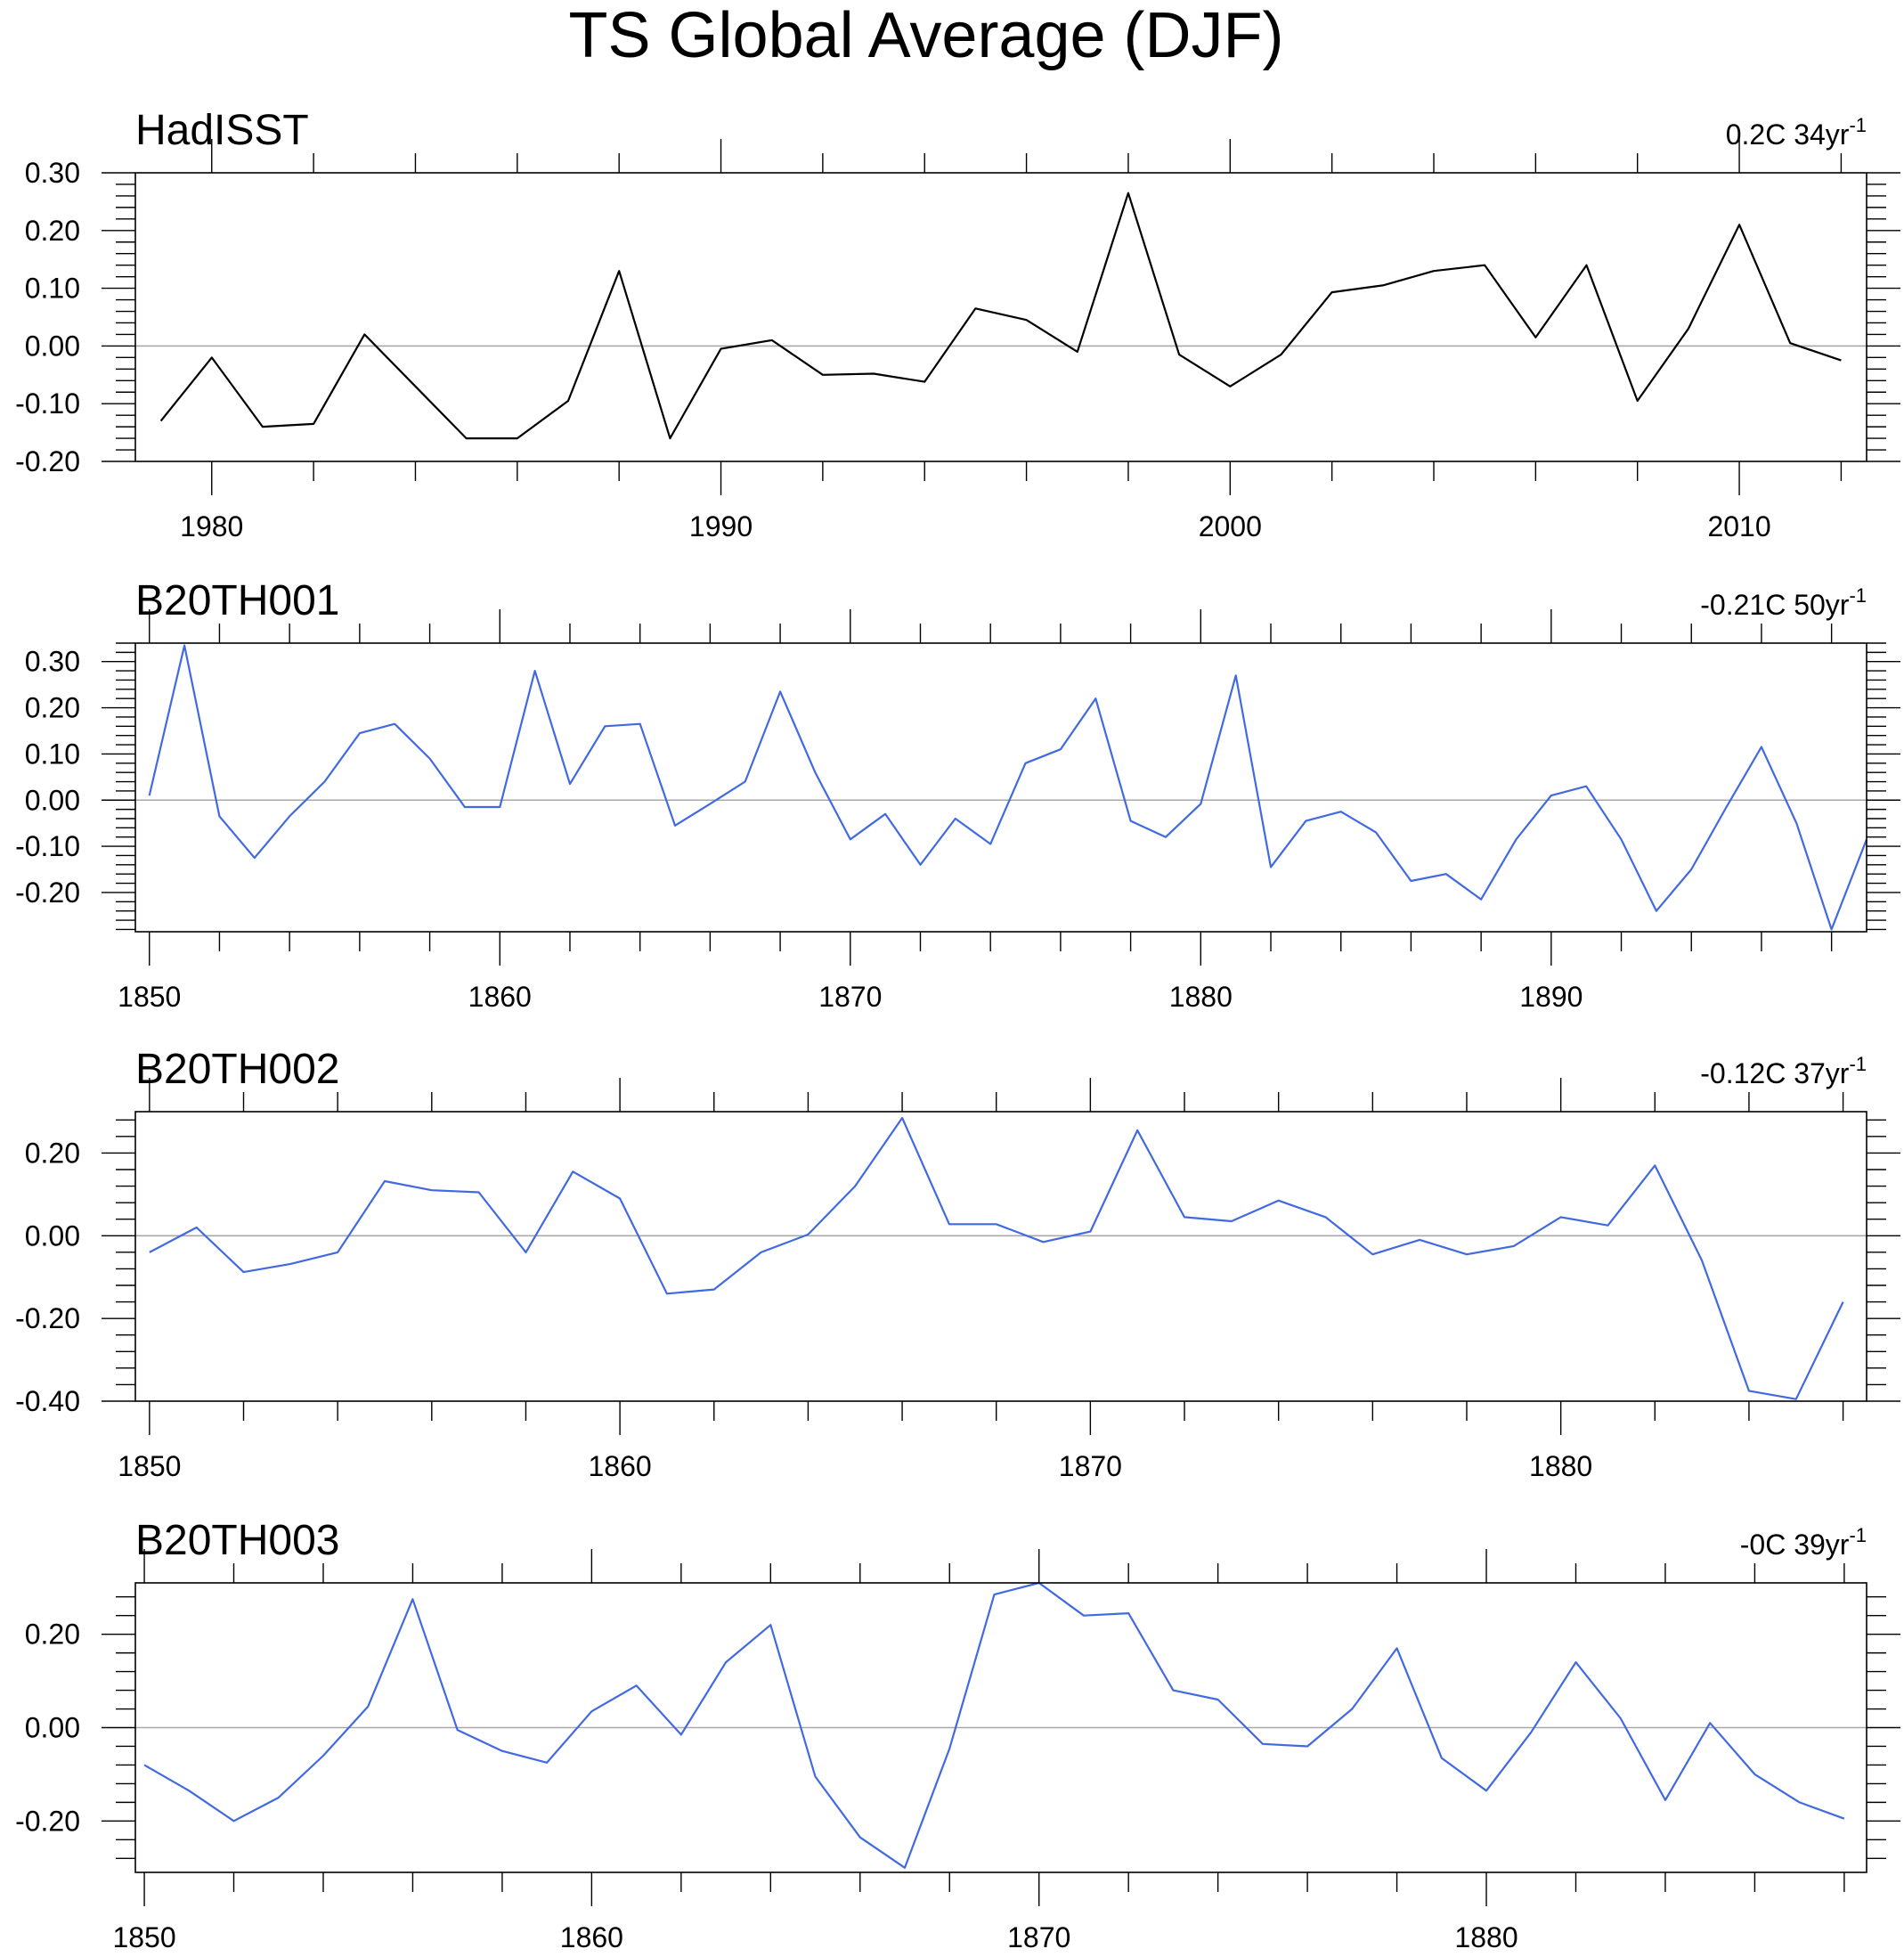 The height and width of the screenshot is (1957, 1904). I want to click on y-tick-label: 0.30, so click(52, 173).